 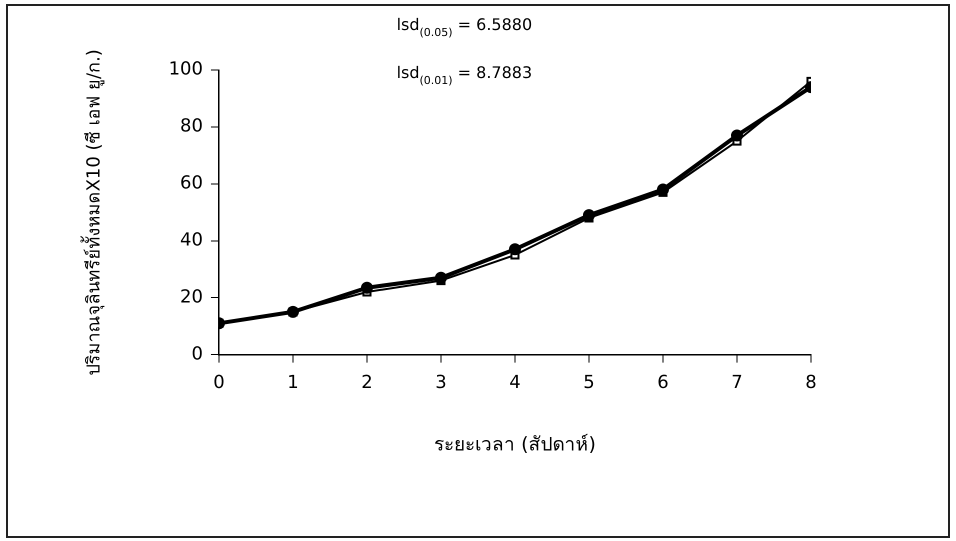 What do you see at coordinates (293, 383) in the screenshot?
I see `x-tick-label: 1` at bounding box center [293, 383].